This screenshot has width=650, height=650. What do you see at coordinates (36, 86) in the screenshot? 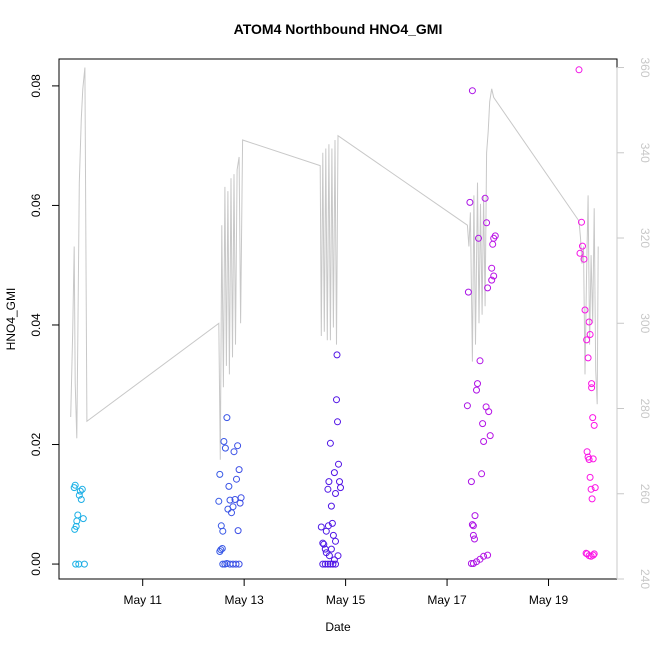
I see `y-tick-label: 0.08` at bounding box center [36, 86].